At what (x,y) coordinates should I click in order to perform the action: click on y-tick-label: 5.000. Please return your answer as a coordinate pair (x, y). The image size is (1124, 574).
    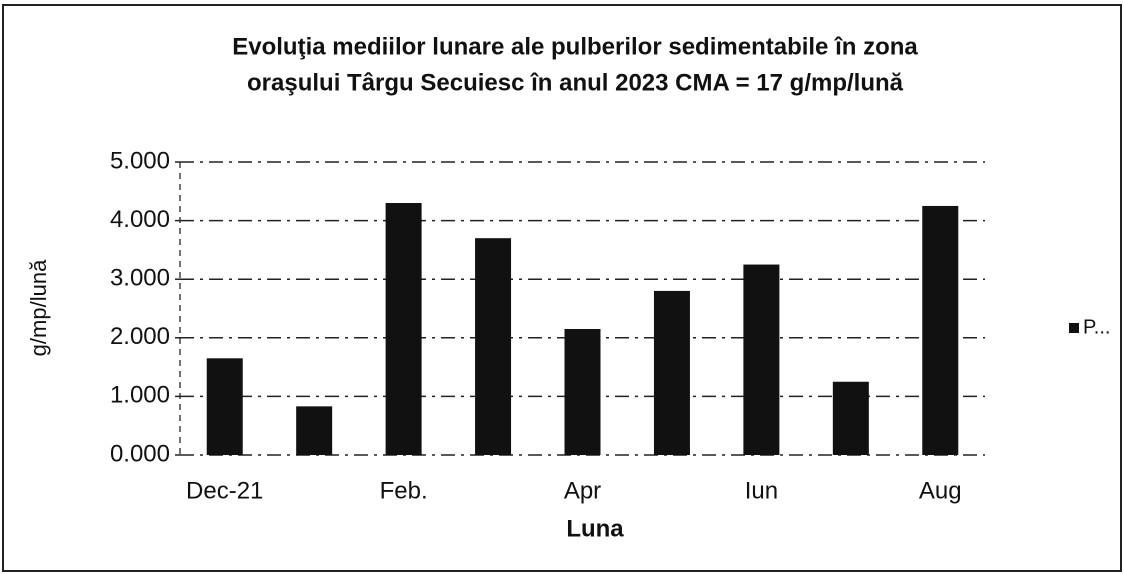
    Looking at the image, I should click on (140, 160).